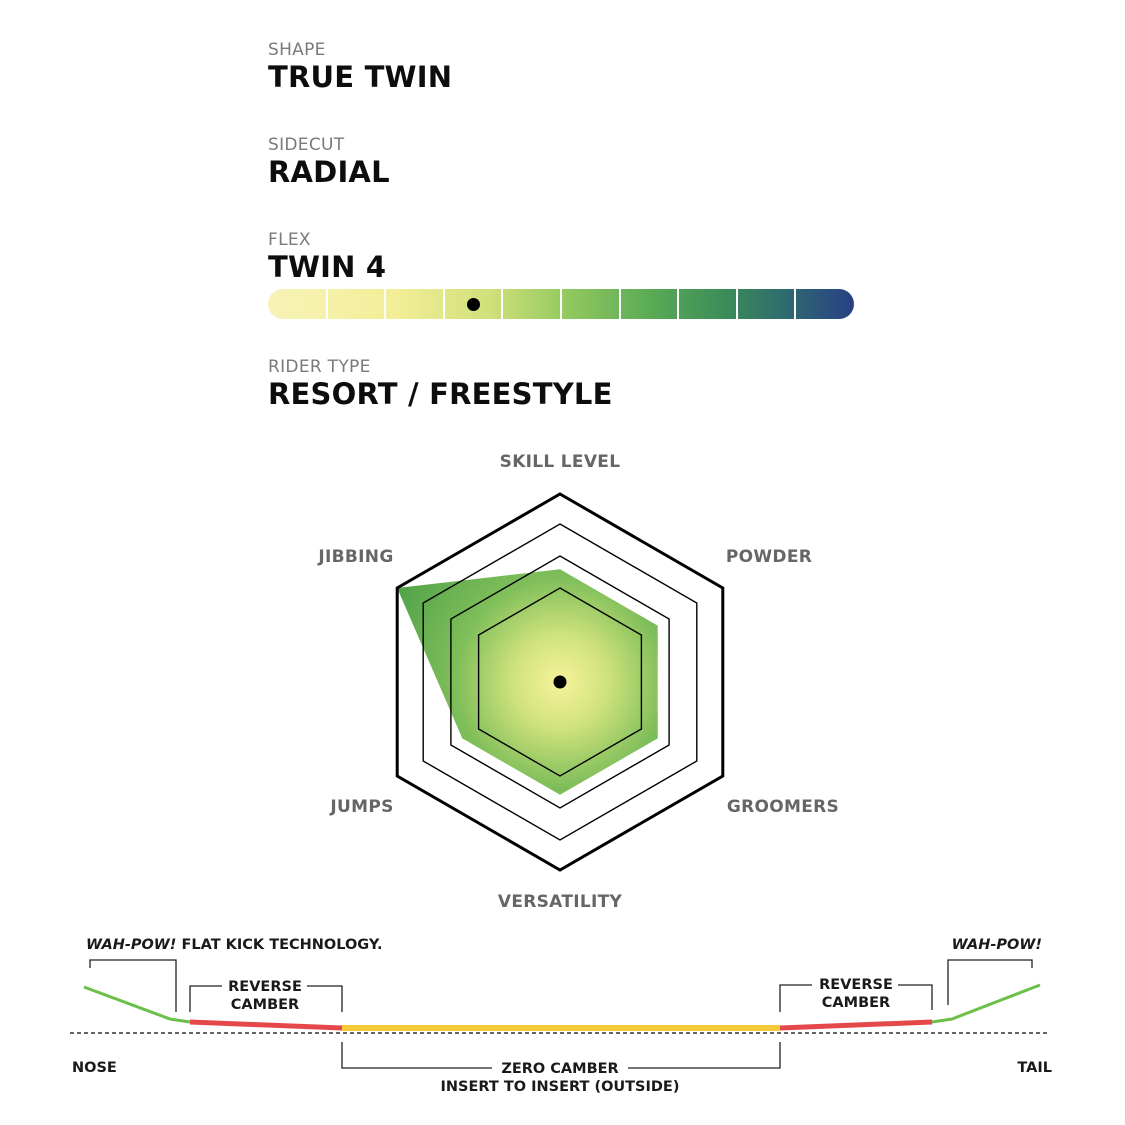  What do you see at coordinates (94, 1068) in the screenshot?
I see `nose-label: NOSE` at bounding box center [94, 1068].